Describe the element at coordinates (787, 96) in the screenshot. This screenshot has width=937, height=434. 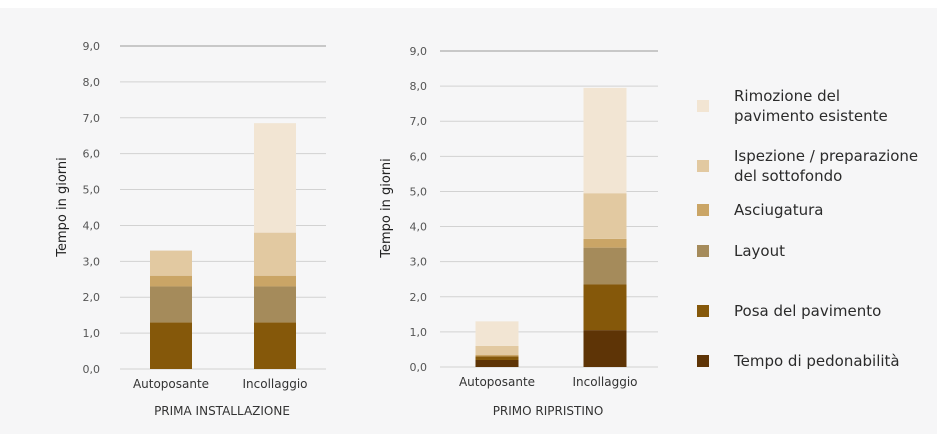
I see `legend-label: Rimozione del` at that location.